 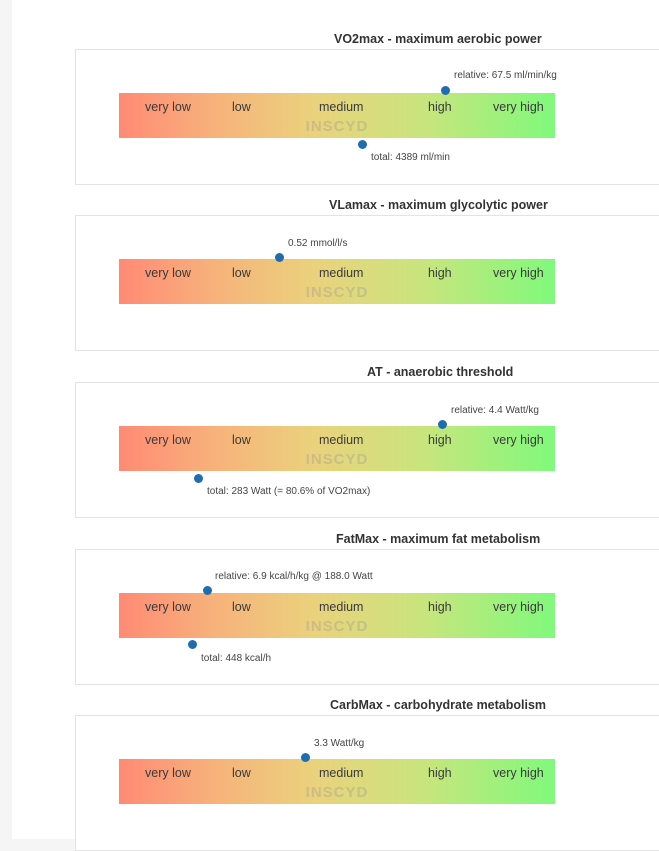 What do you see at coordinates (294, 576) in the screenshot?
I see `relative-note: relative: 6.9 kcal/h/kg @ 188.0 Watt` at bounding box center [294, 576].